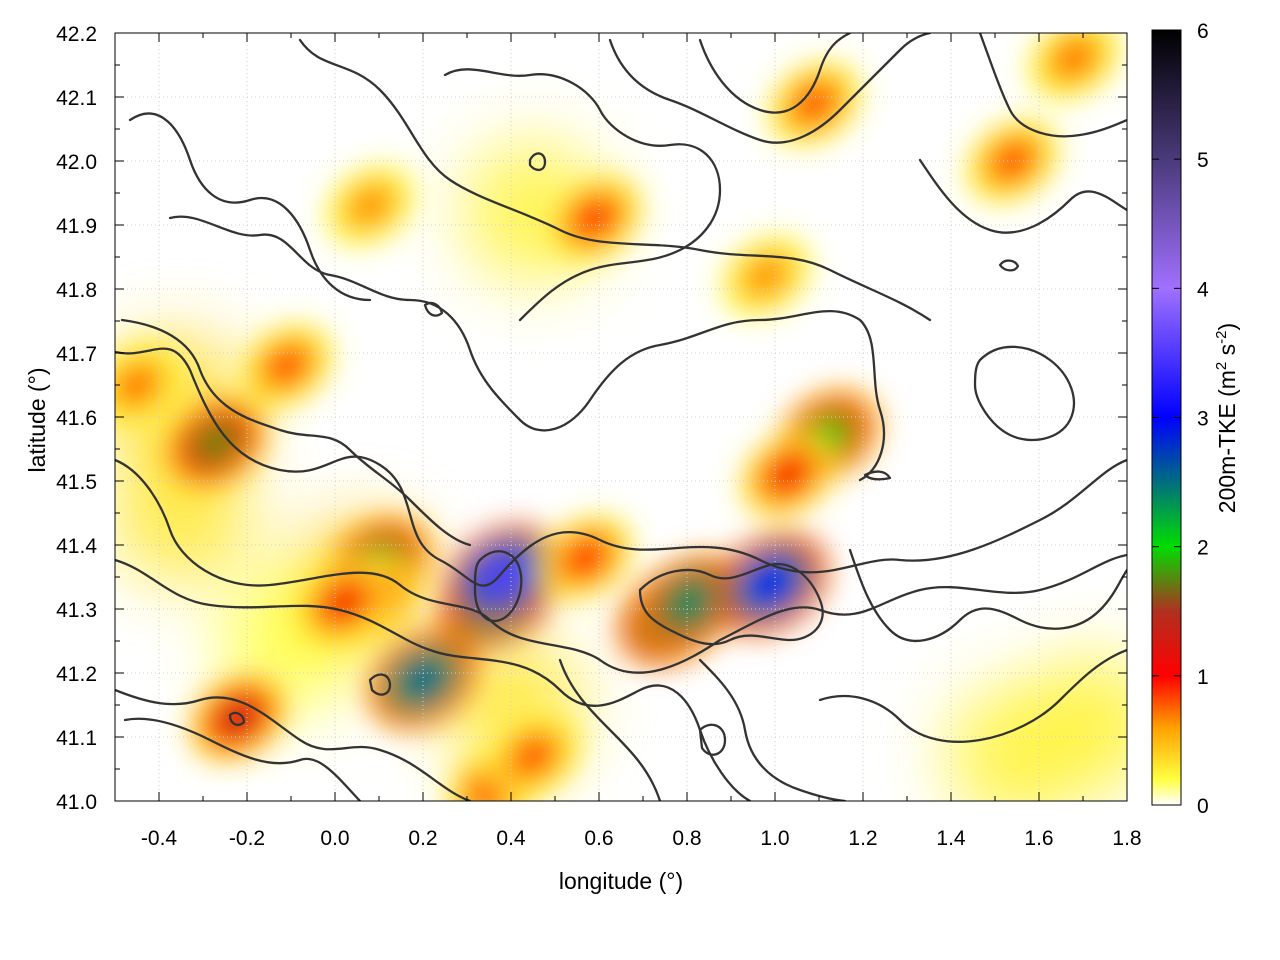 The height and width of the screenshot is (960, 1280). I want to click on x-tick-label: 1.8, so click(1126, 838).